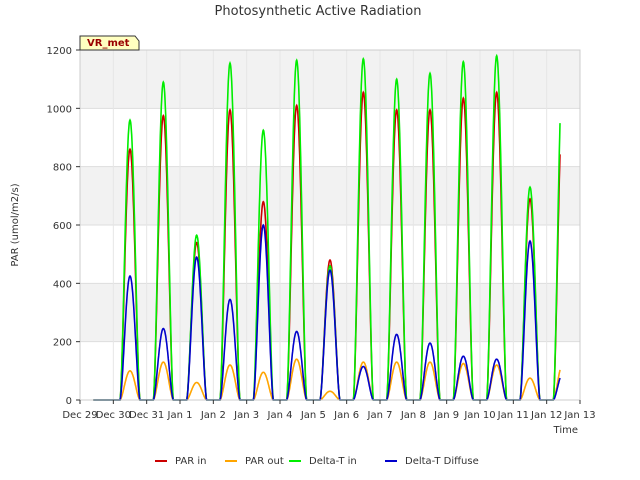 The image size is (640, 480). Describe the element at coordinates (380, 415) in the screenshot. I see `x-tick-label: Jan 7` at that location.